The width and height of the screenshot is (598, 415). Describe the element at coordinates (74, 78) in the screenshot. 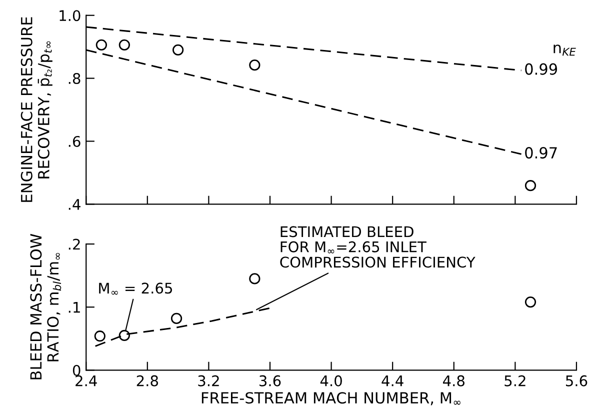

I see `y-tick-label: .8` at that location.